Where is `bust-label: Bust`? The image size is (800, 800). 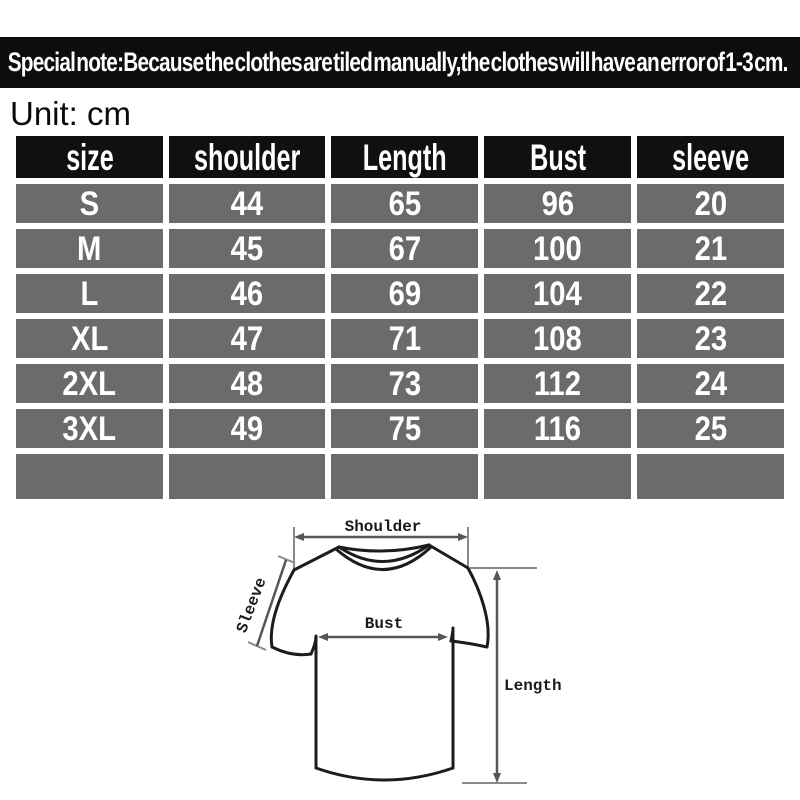 bust-label: Bust is located at coordinates (384, 624).